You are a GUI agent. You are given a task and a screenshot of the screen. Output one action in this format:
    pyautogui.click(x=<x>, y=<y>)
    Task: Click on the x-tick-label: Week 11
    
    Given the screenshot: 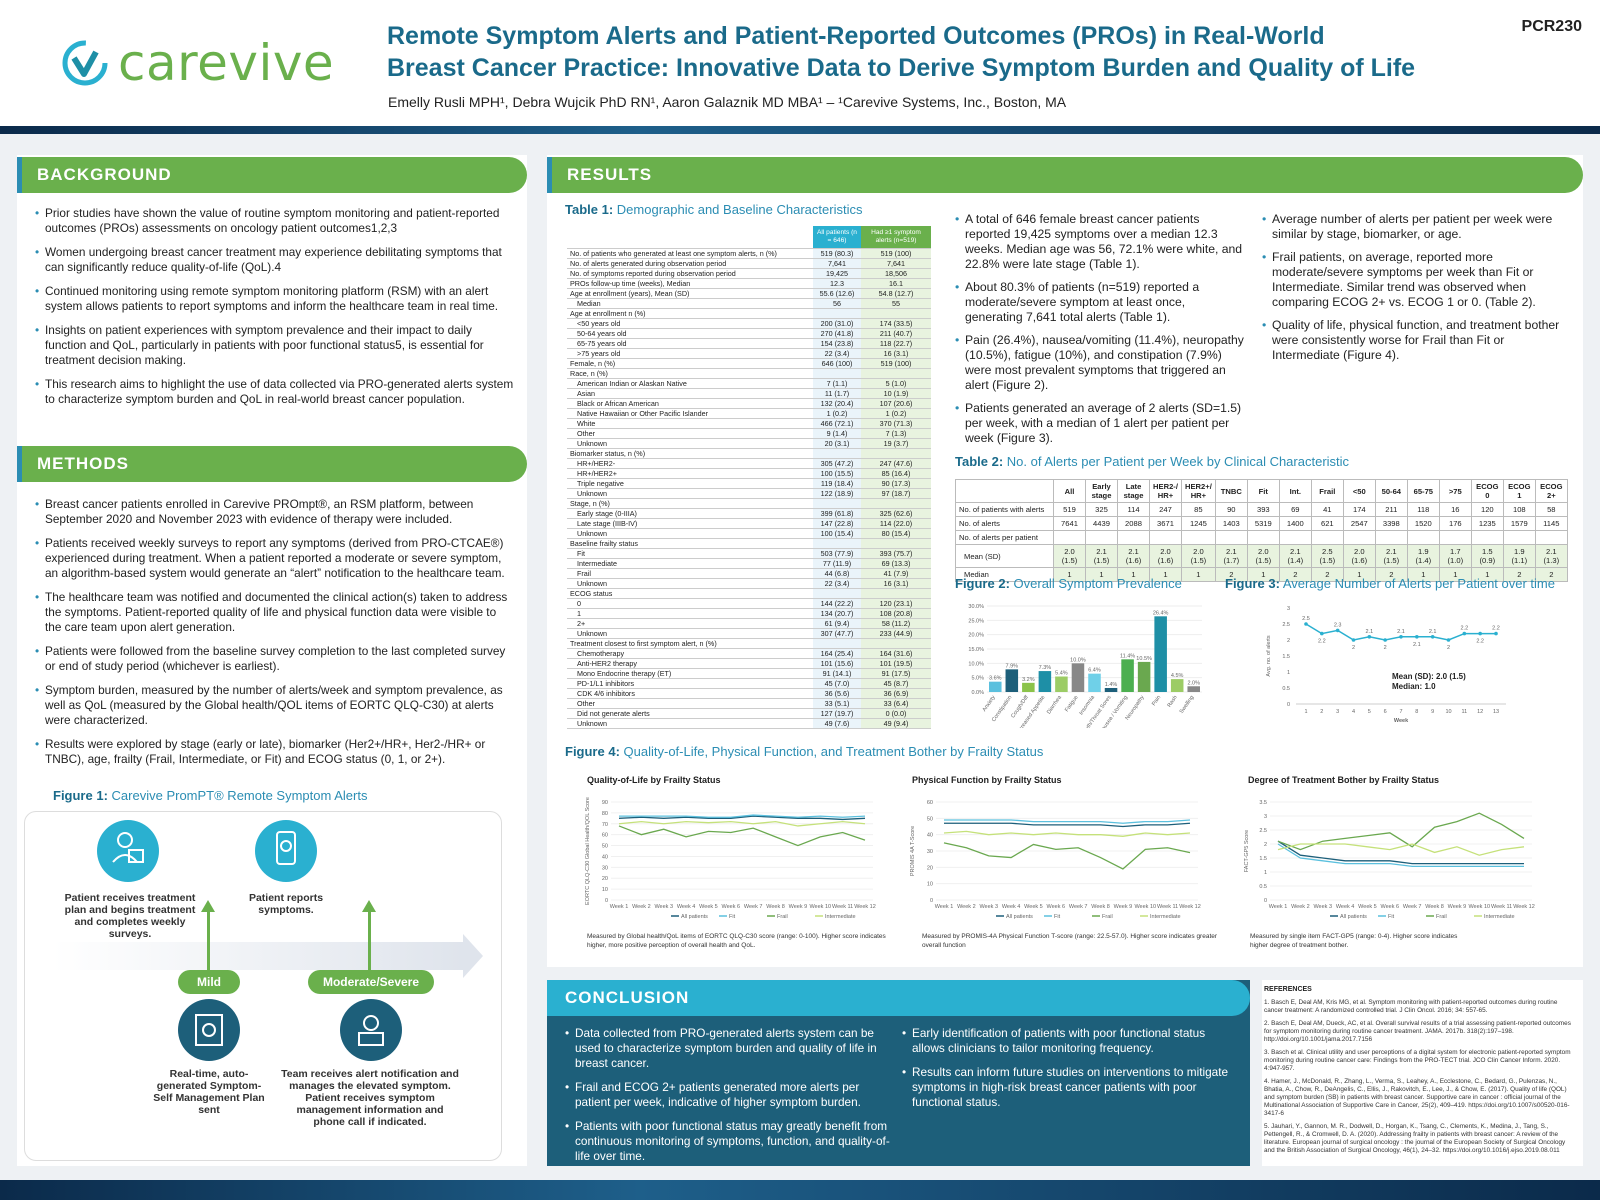 What is the action you would take?
    pyautogui.click(x=1167, y=907)
    